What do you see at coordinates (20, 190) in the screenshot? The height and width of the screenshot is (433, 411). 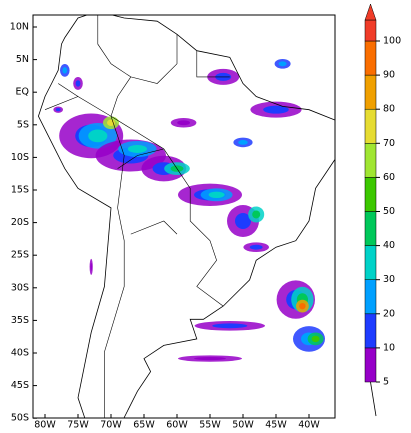 I see `lat-label: 15S` at bounding box center [20, 190].